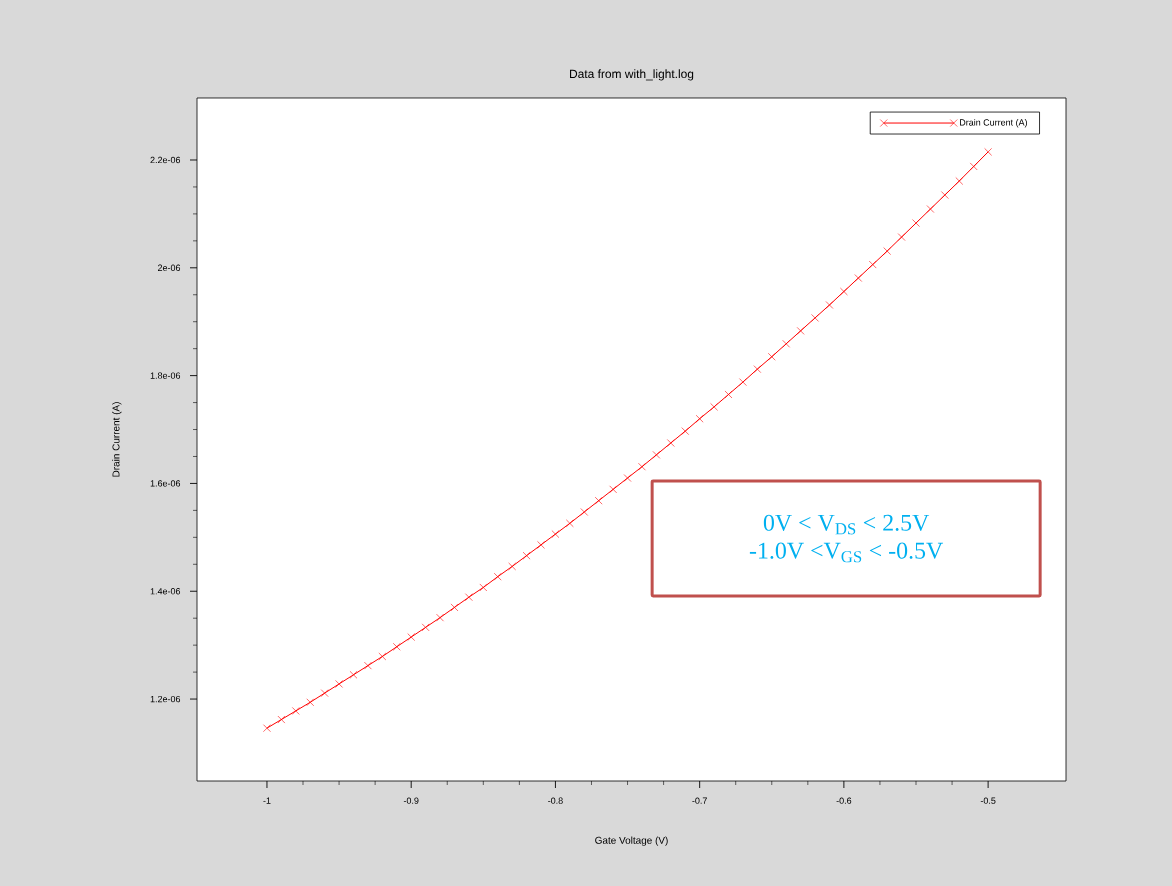 Image resolution: width=1172 pixels, height=886 pixels. I want to click on x-tick-label: -0.6, so click(844, 800).